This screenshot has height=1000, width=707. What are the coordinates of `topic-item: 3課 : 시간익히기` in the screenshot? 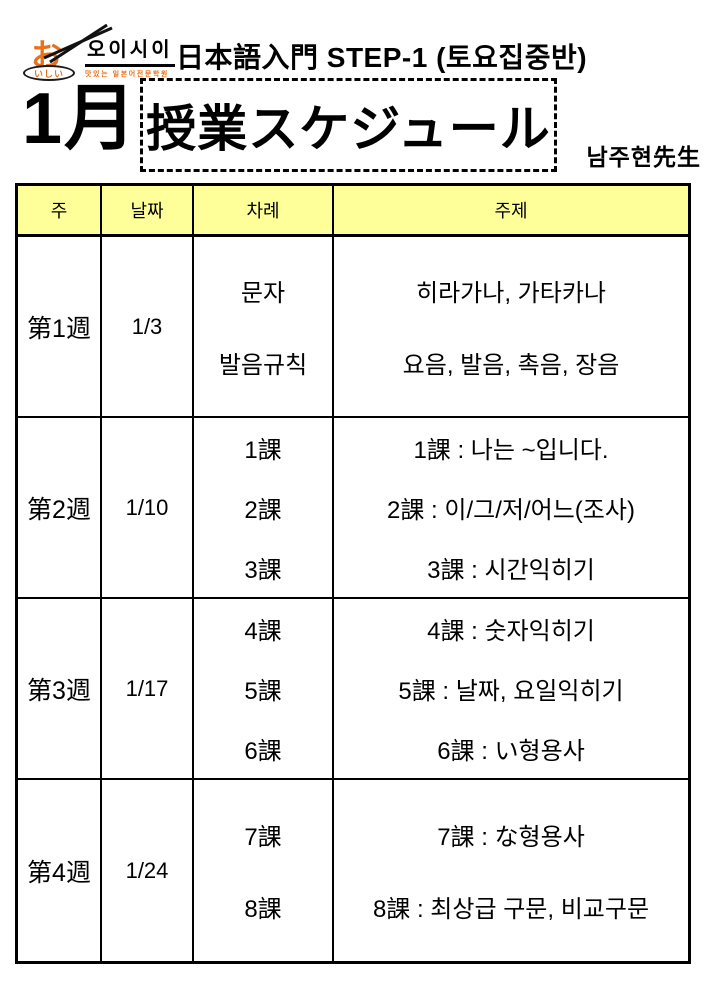 It's located at (511, 570).